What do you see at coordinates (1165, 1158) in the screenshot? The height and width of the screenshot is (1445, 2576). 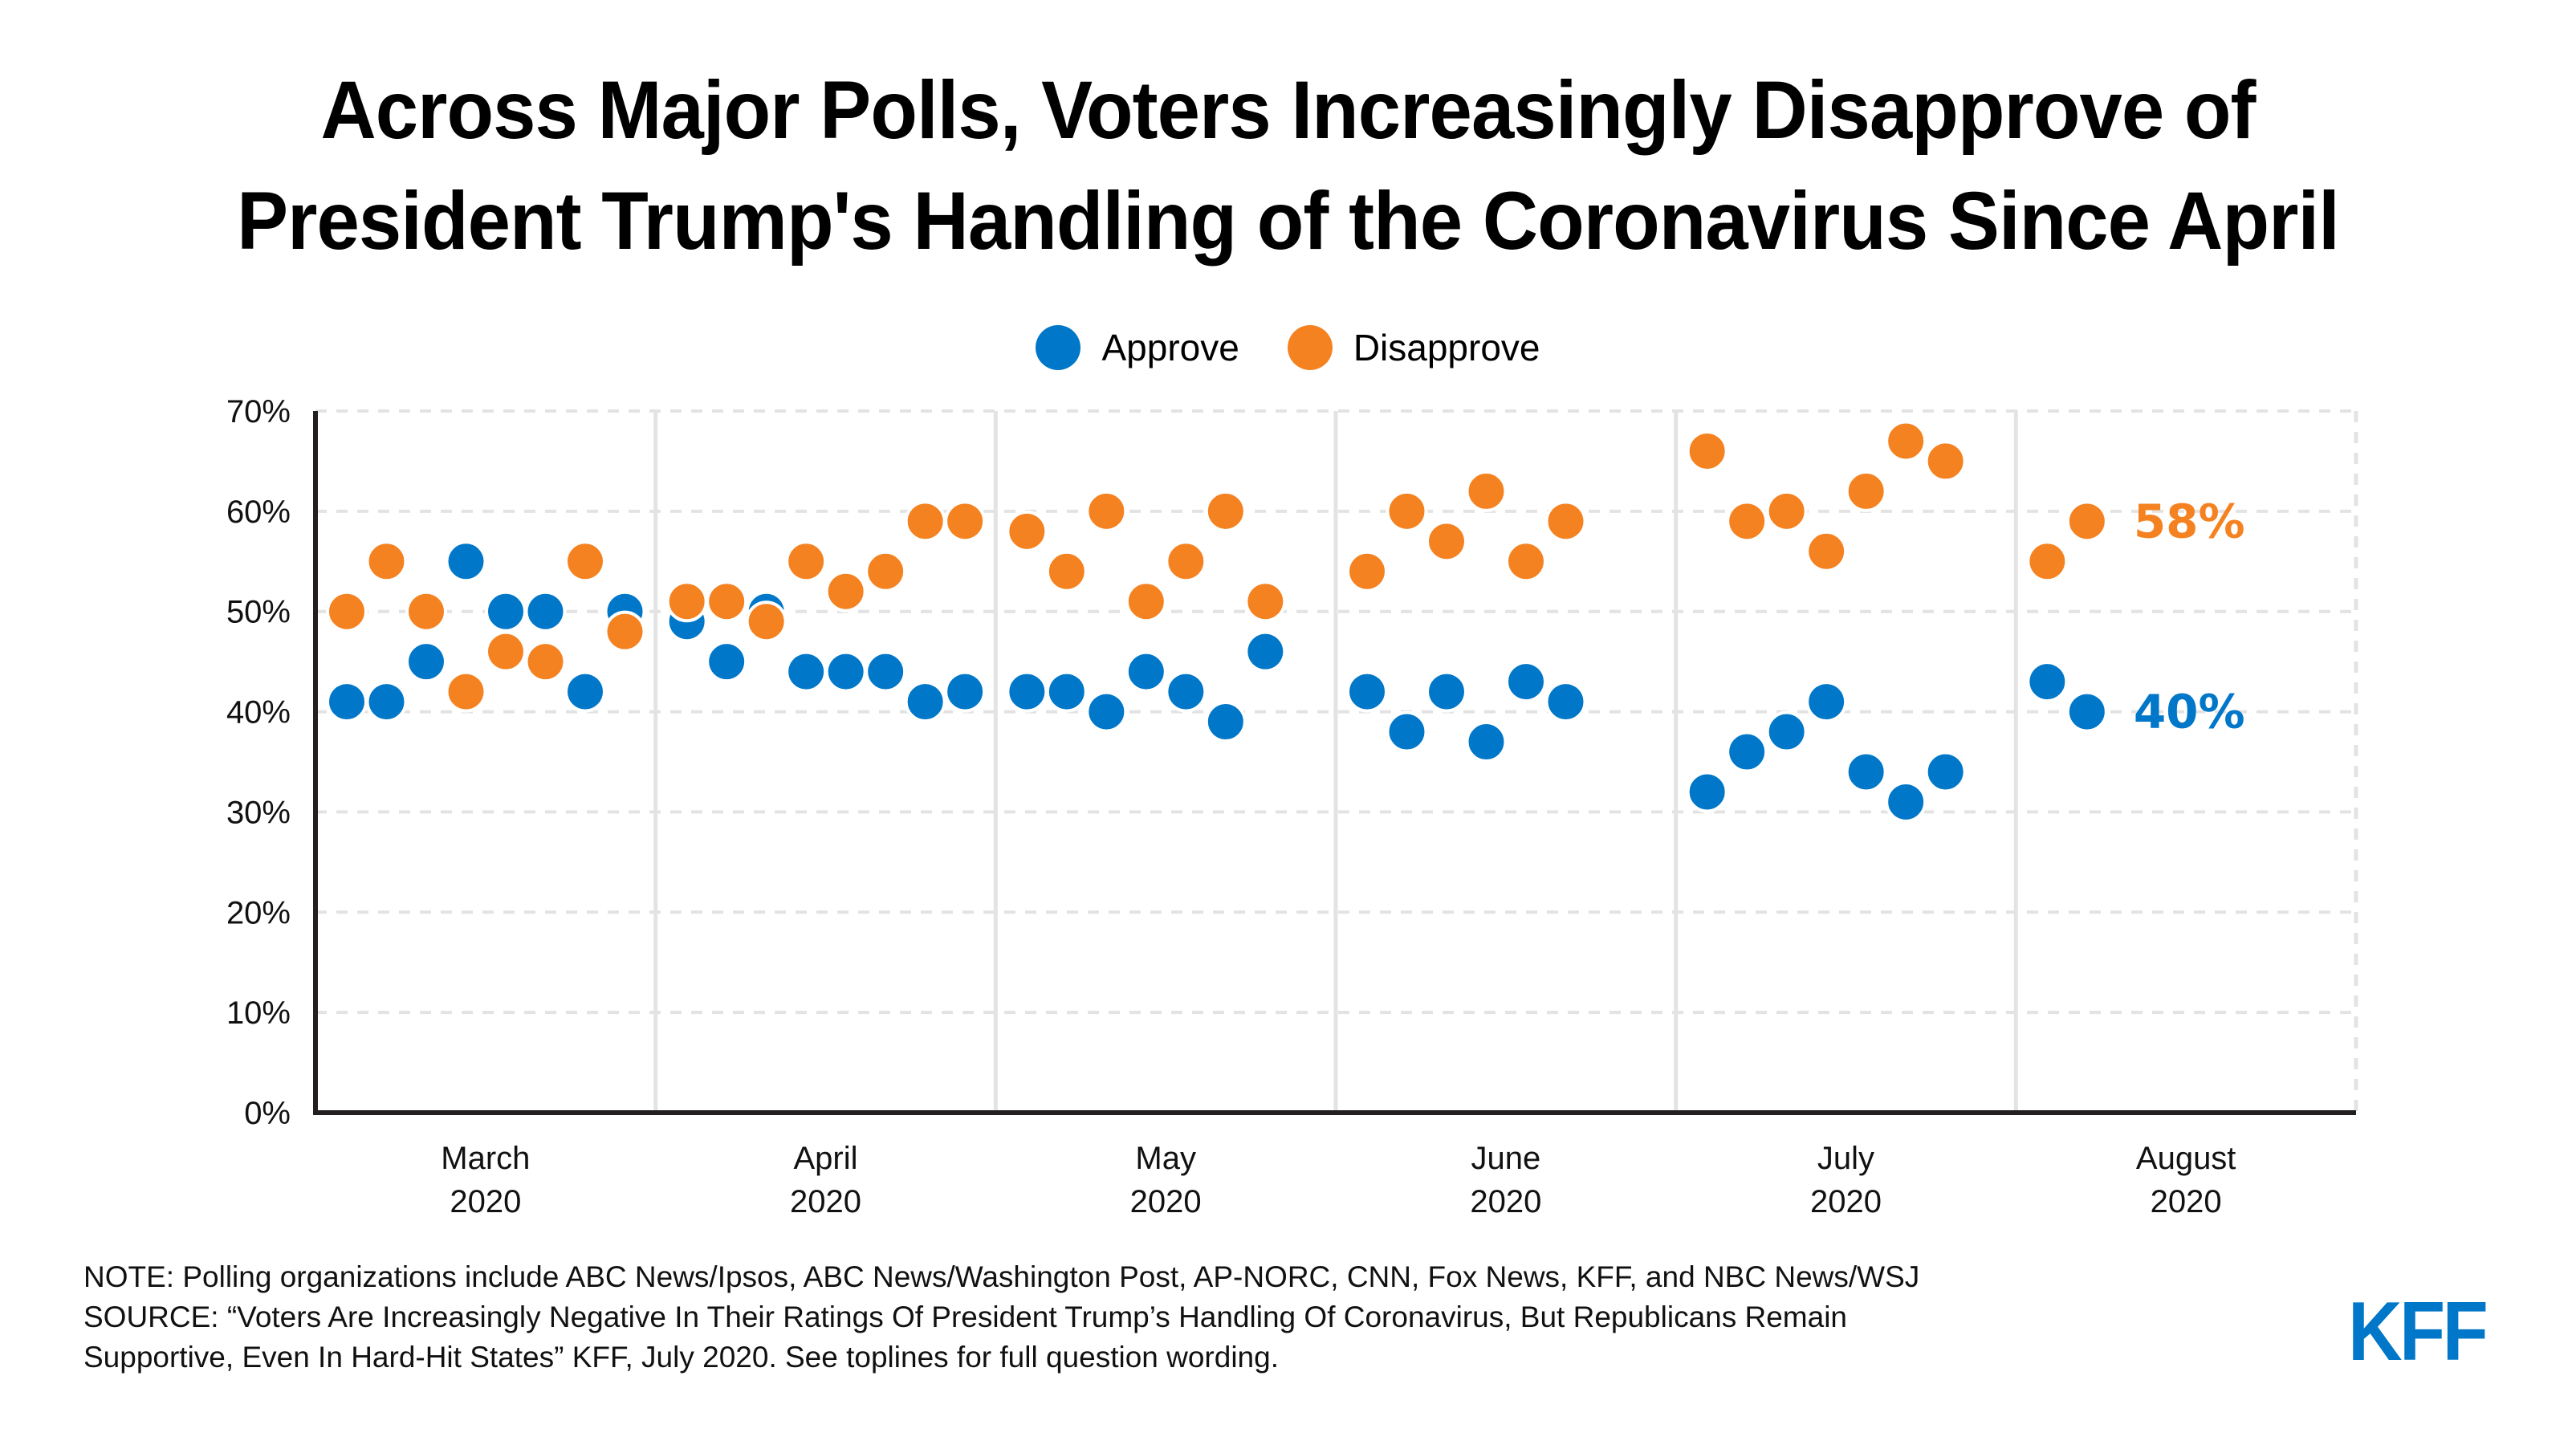 I see `x-tick-label-month: May` at bounding box center [1165, 1158].